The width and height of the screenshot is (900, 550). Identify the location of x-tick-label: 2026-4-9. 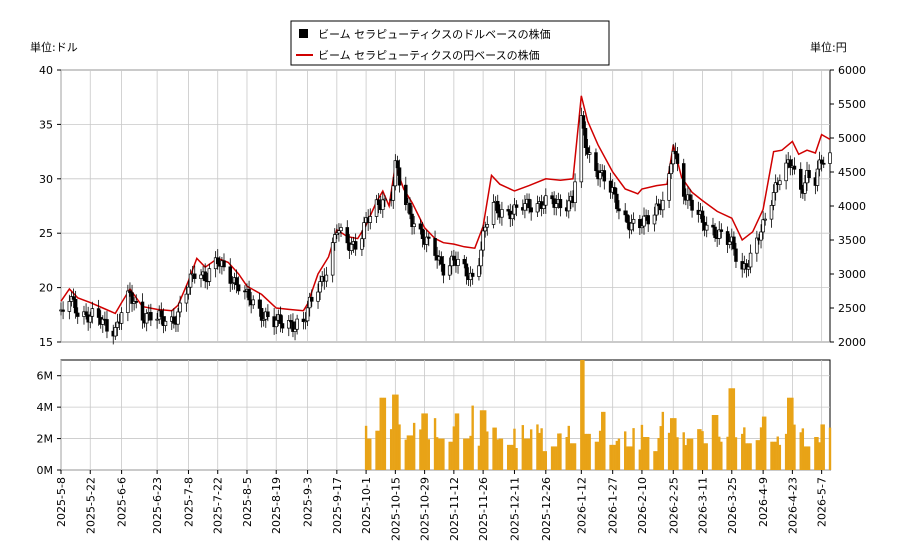
(763, 502).